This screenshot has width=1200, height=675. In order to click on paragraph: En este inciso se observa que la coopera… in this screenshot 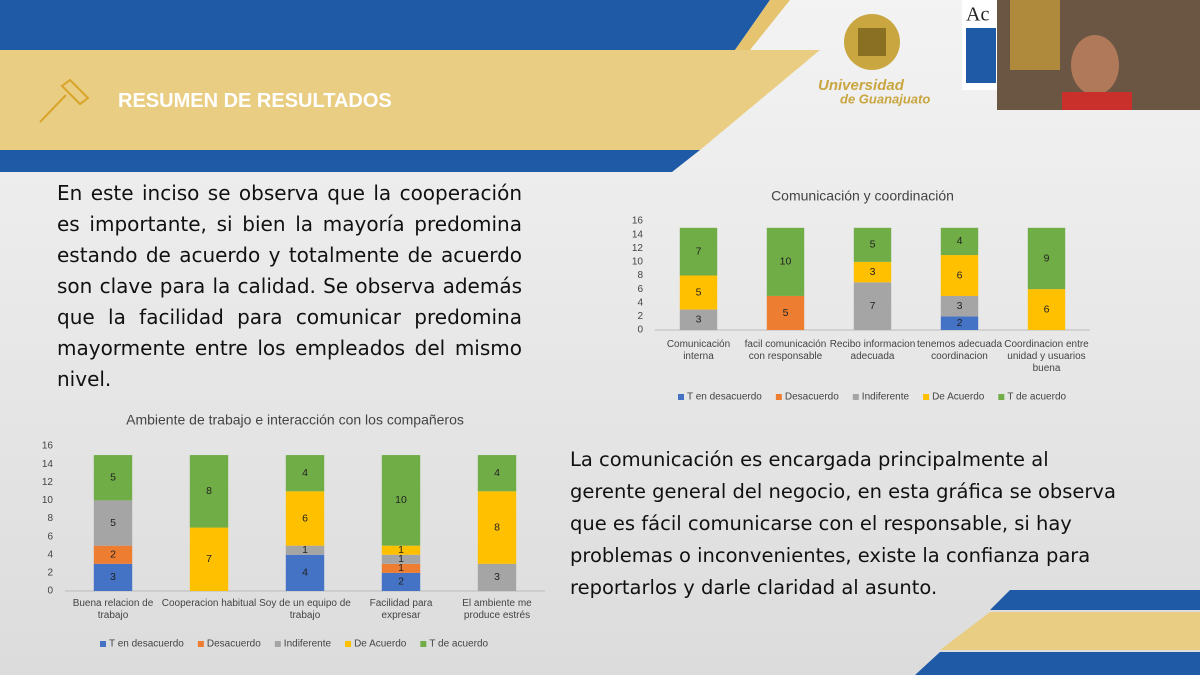, I will do `click(289, 286)`.